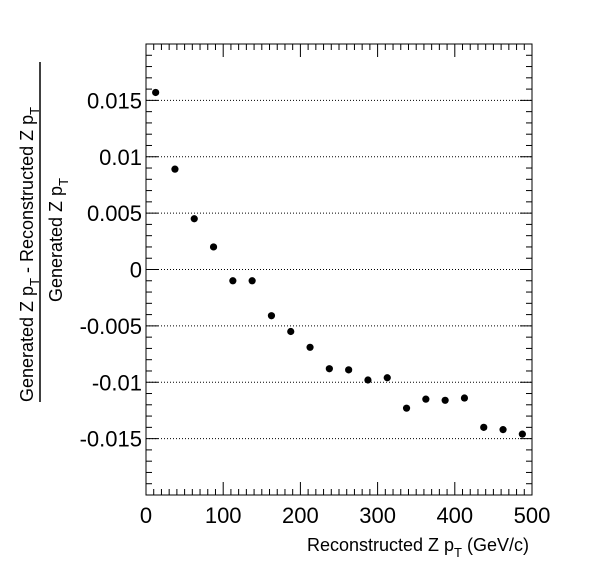 This screenshot has width=596, height=572. What do you see at coordinates (345, 515) in the screenshot?
I see `x-tick-labels: 0 100 200 300 400 500` at bounding box center [345, 515].